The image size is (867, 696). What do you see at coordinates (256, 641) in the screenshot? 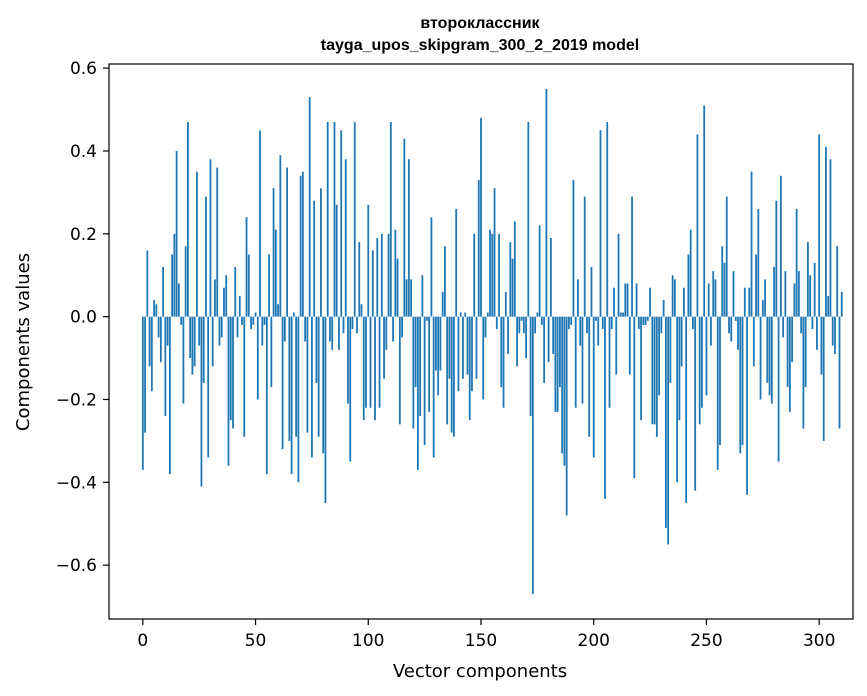
I see `x-tick-label: 50` at bounding box center [256, 641].